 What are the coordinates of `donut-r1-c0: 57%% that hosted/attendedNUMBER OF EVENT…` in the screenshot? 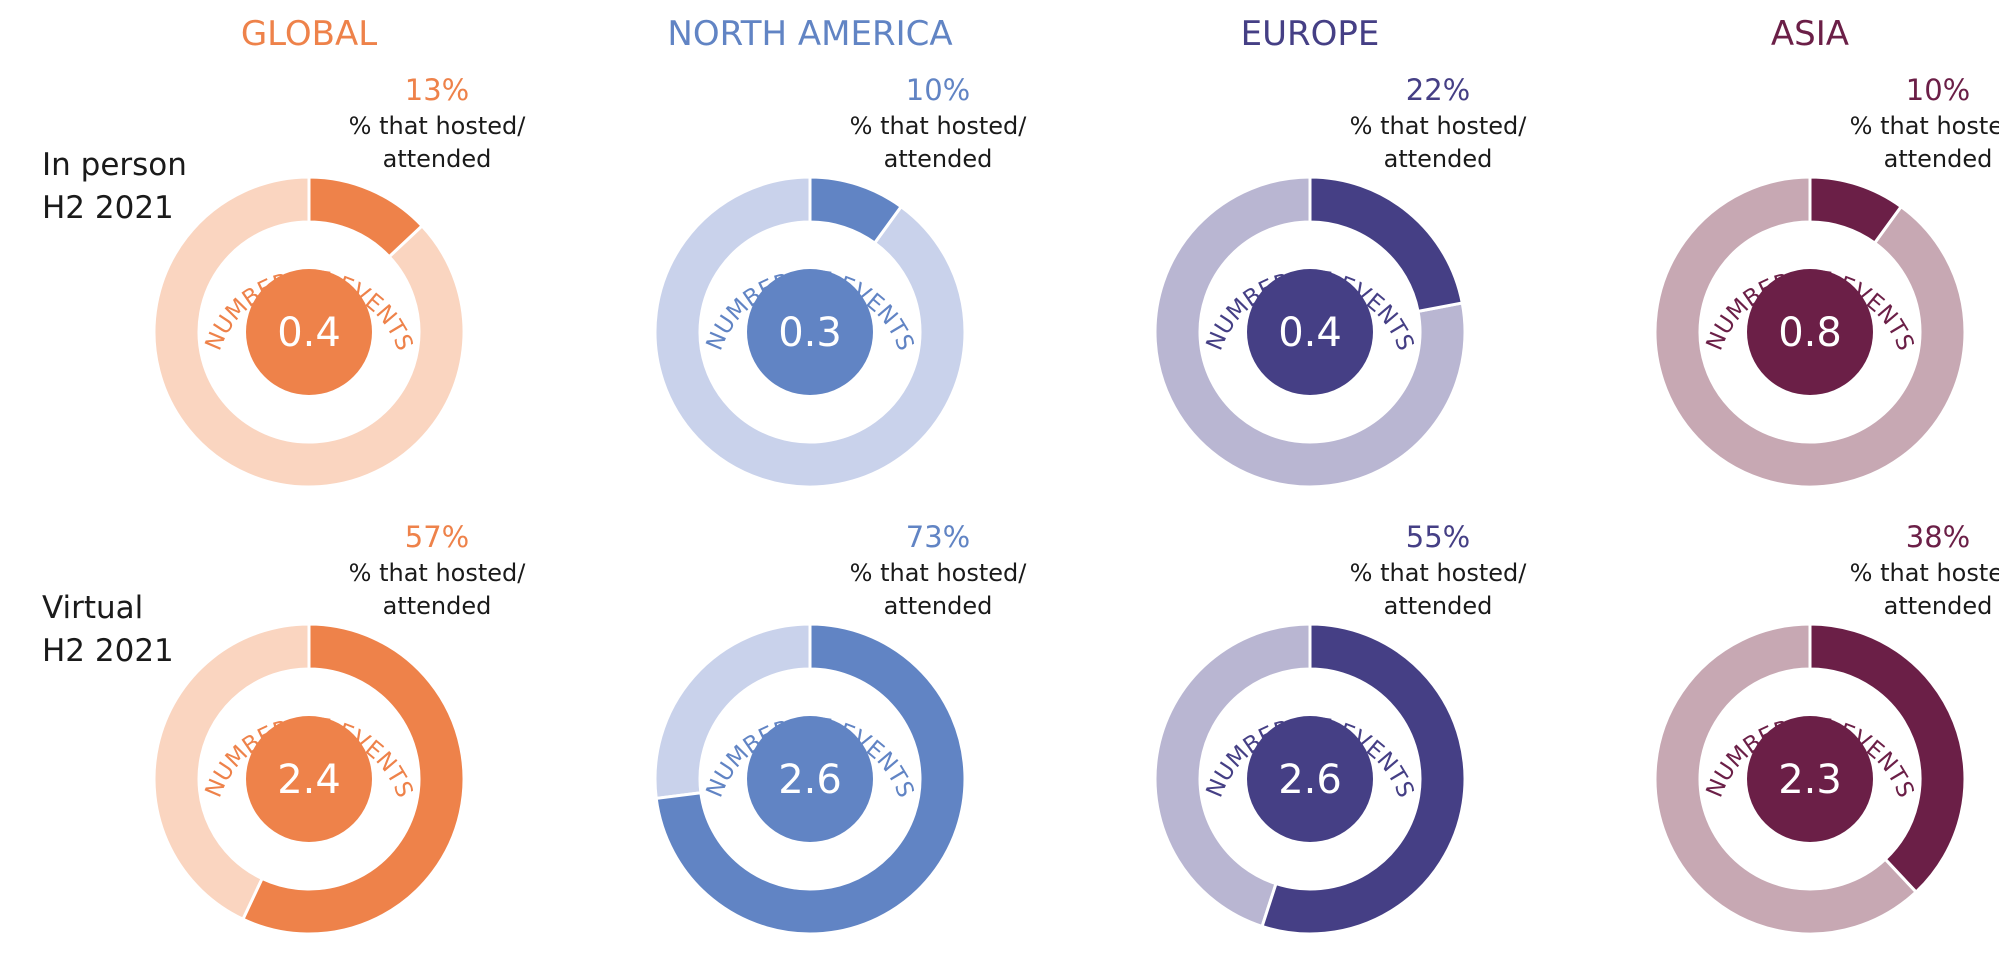 It's located at (339, 728).